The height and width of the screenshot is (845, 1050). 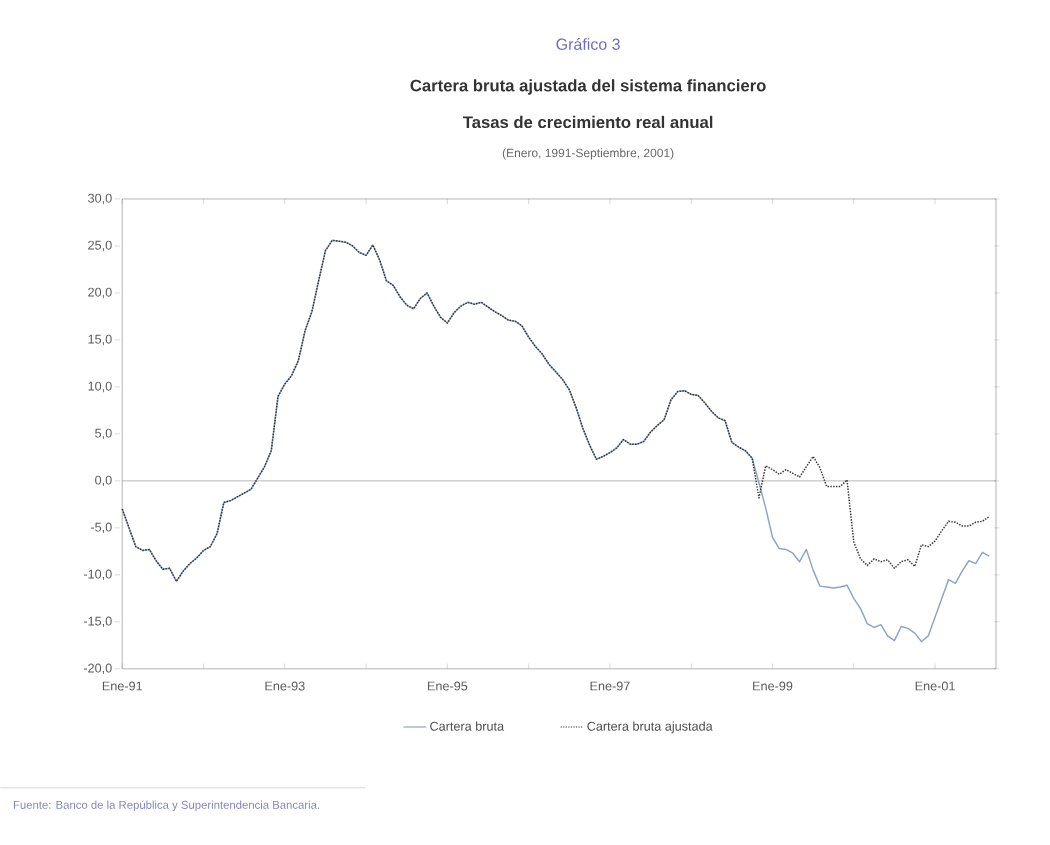 What do you see at coordinates (588, 44) in the screenshot?
I see `text: Gráfico 3` at bounding box center [588, 44].